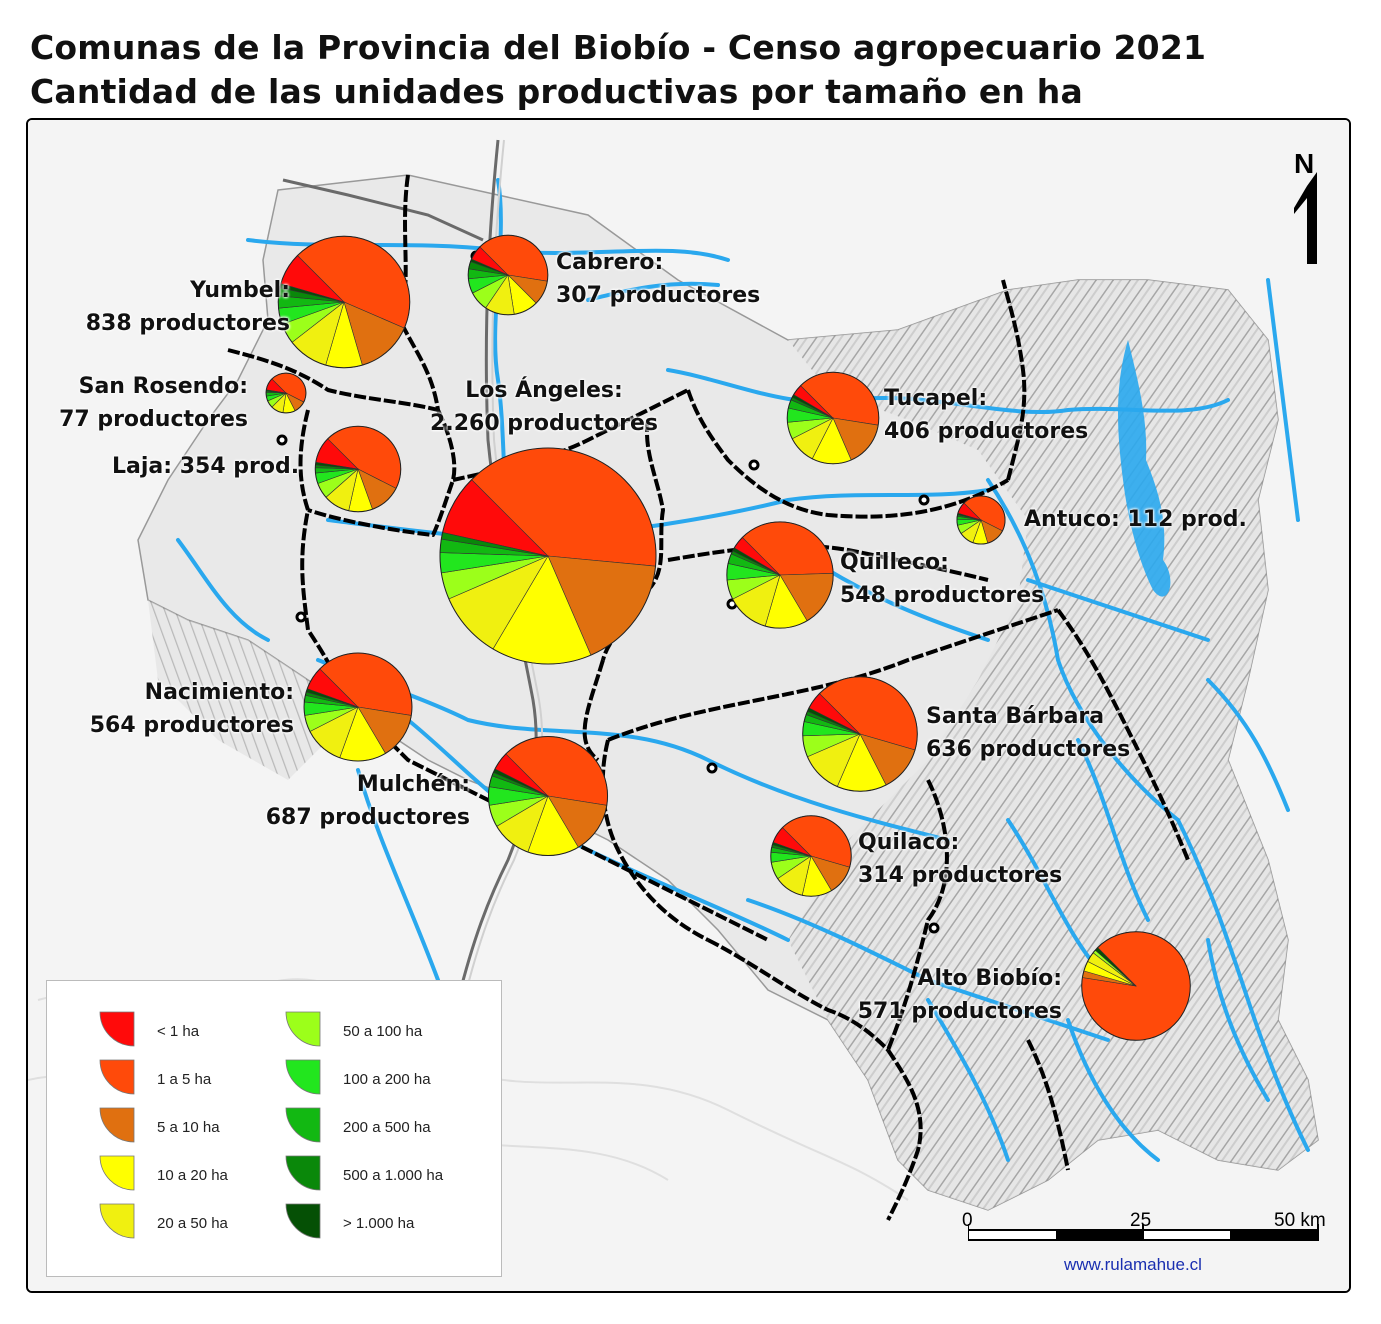 The width and height of the screenshot is (1381, 1324). I want to click on label-laja: Laja: 354 prod., so click(205, 466).